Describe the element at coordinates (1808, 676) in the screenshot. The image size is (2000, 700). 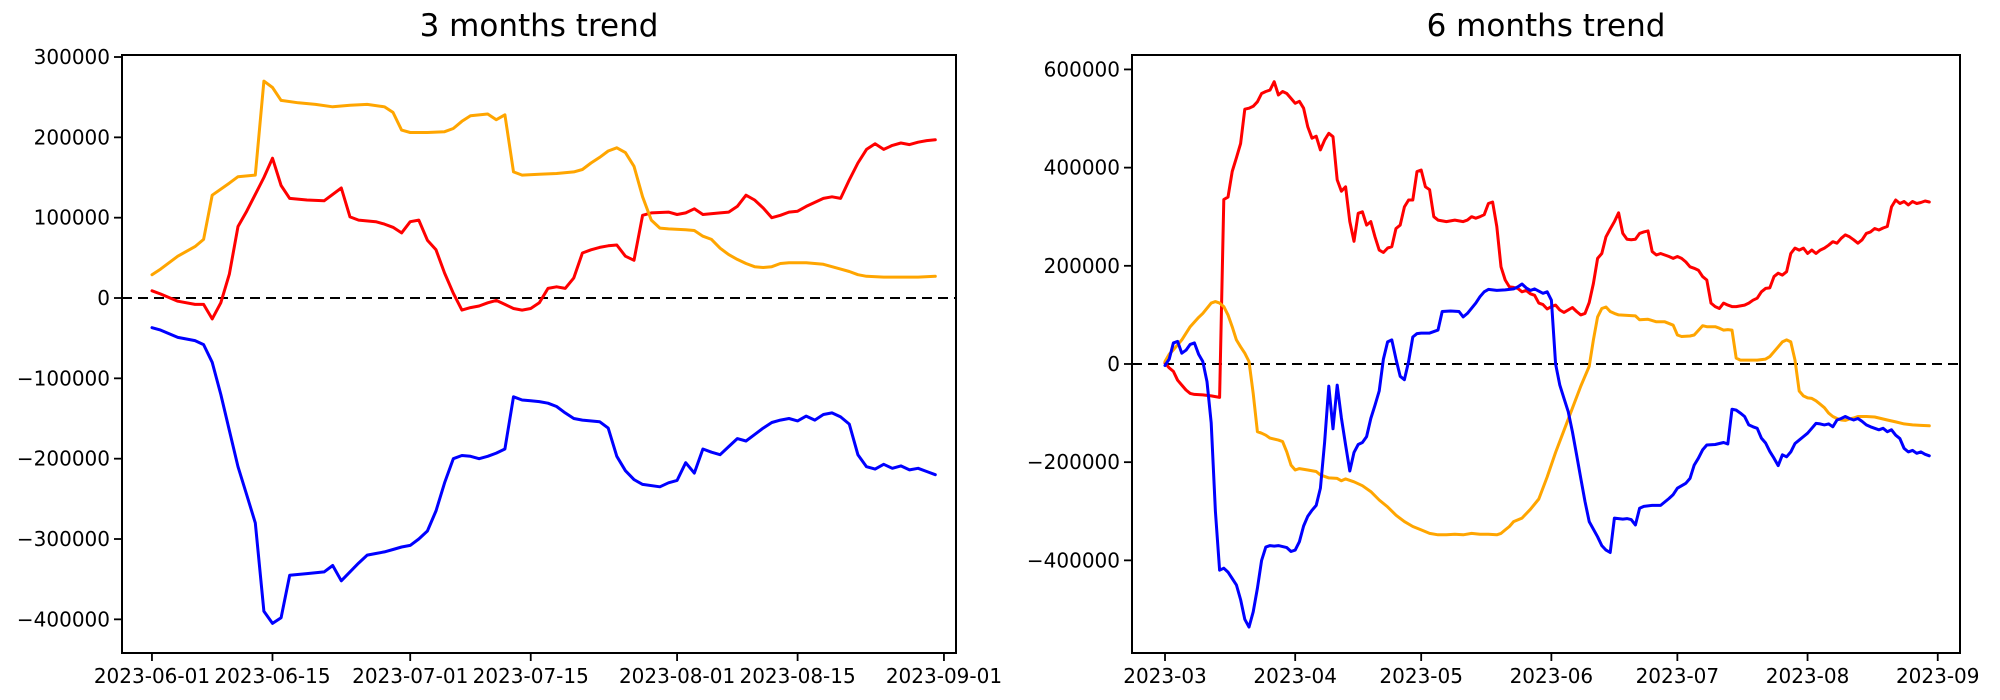
I see `x-axis-tick-label: 2023-08` at that location.